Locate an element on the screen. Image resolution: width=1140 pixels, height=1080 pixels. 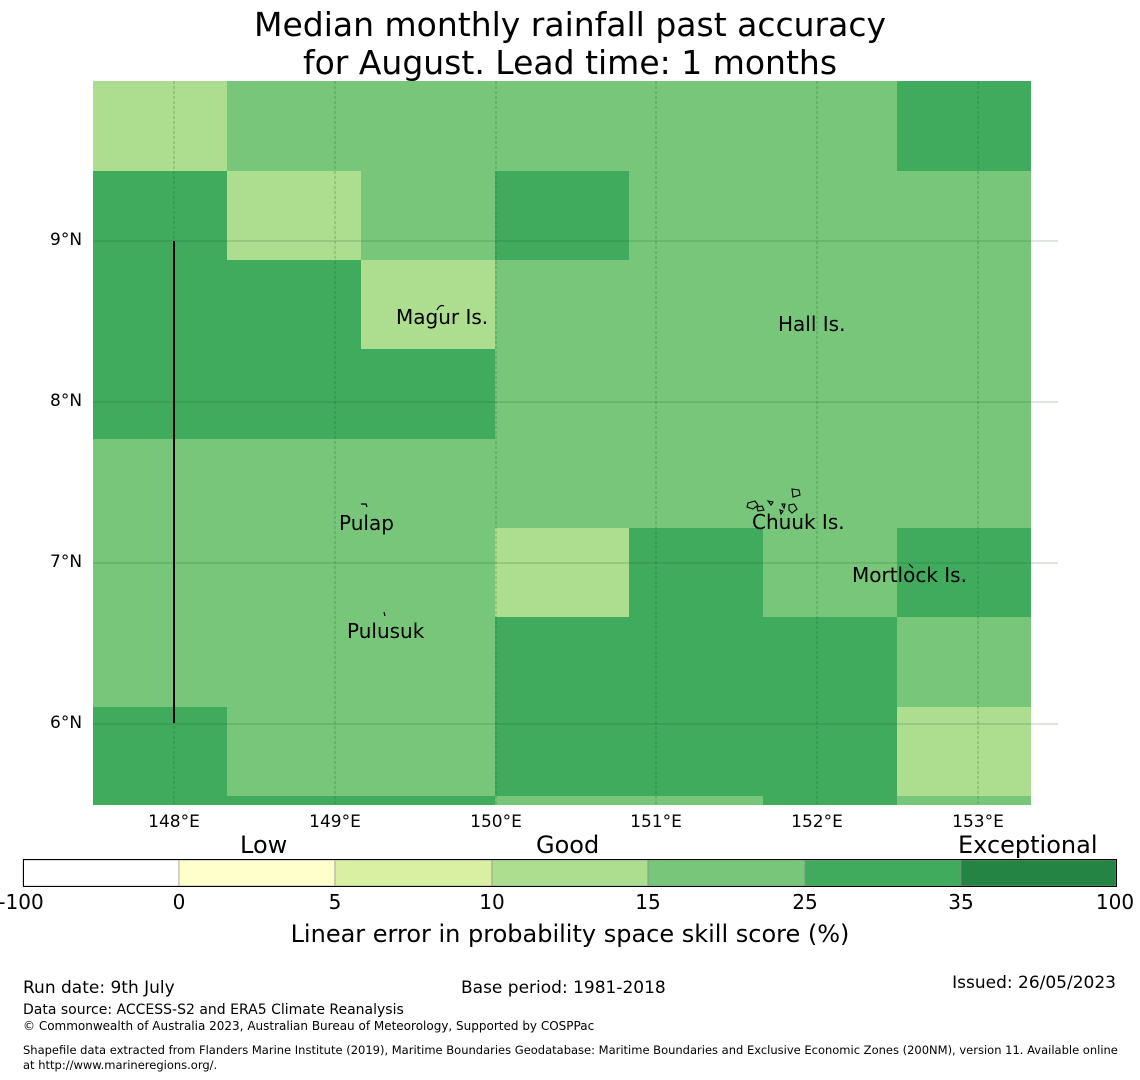
lat-tick-8n: 8°N is located at coordinates (66, 401).